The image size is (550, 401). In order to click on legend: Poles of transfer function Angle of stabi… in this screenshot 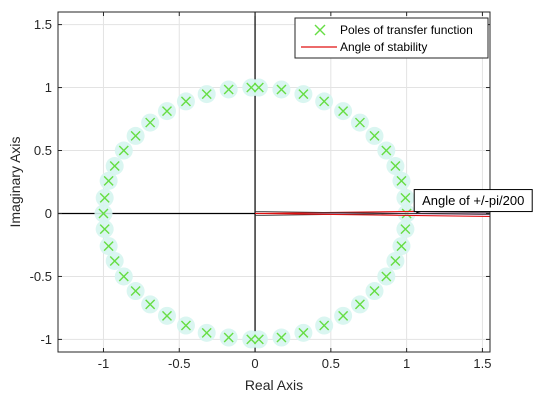, I will do `click(391, 38)`.